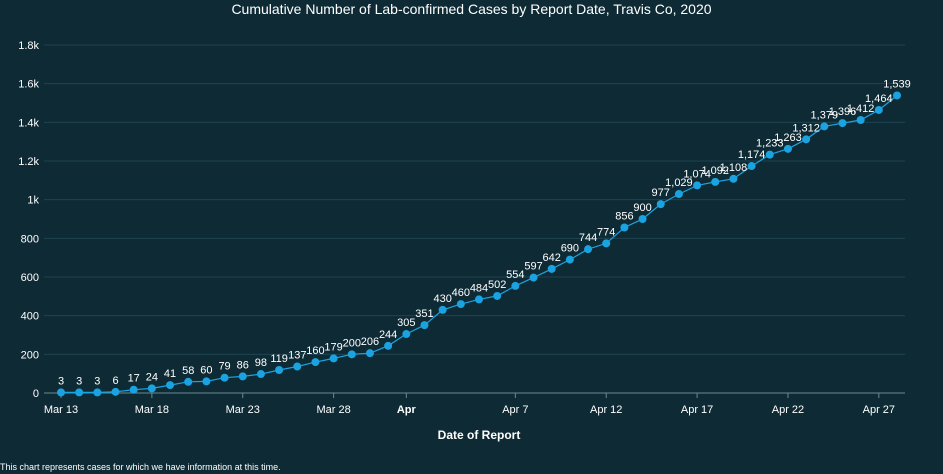 Image resolution: width=943 pixels, height=474 pixels. I want to click on data-label: 690, so click(570, 249).